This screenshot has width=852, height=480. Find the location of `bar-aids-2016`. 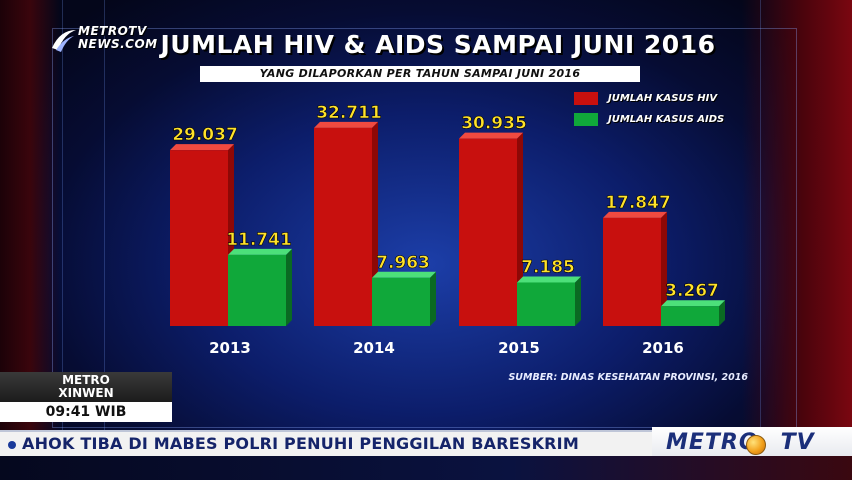

bar-aids-2016 is located at coordinates (693, 313).